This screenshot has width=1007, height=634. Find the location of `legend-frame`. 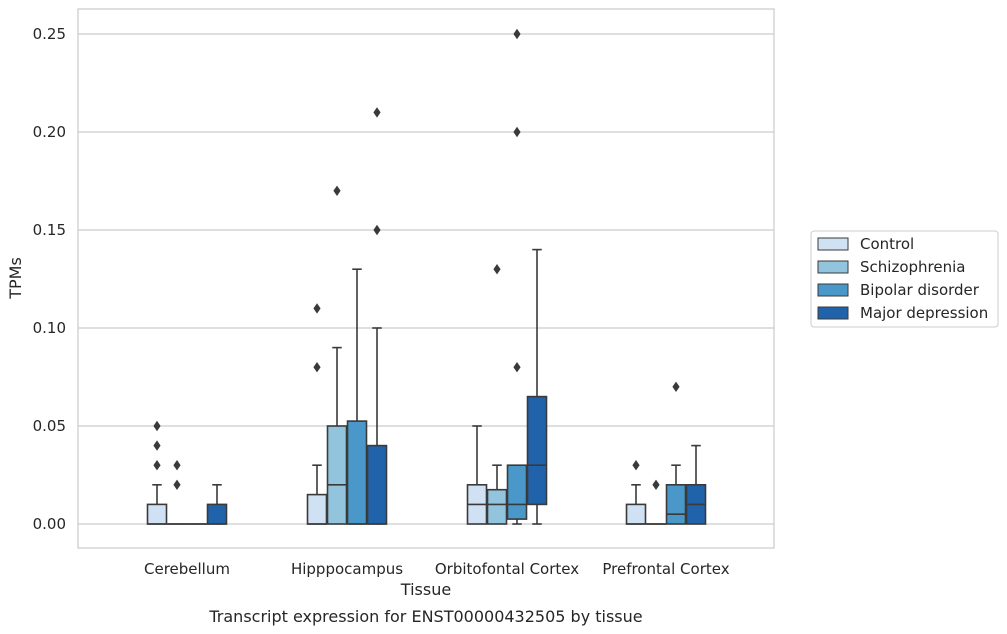

legend-frame is located at coordinates (904, 279).